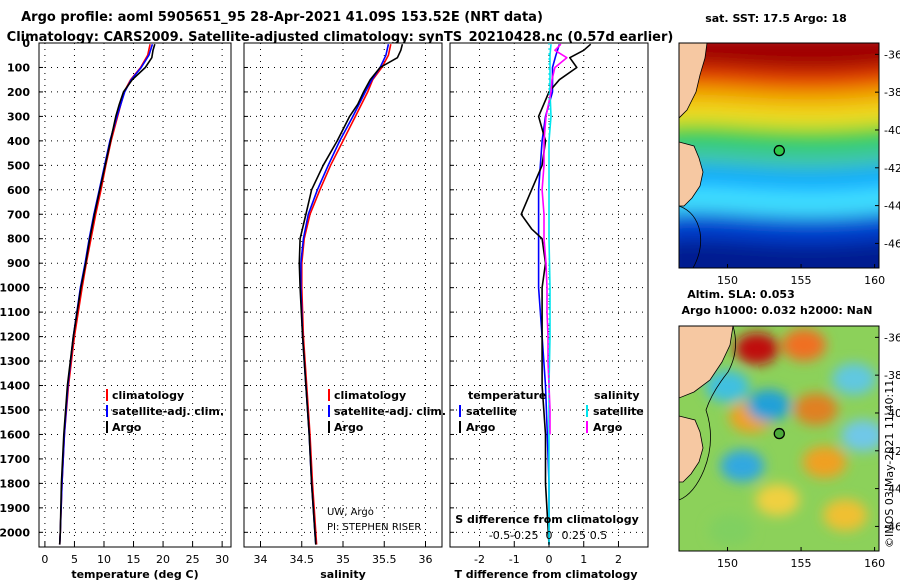 The image size is (900, 580). Describe the element at coordinates (18, 165) in the screenshot. I see `depth-tick-label: 500` at that location.